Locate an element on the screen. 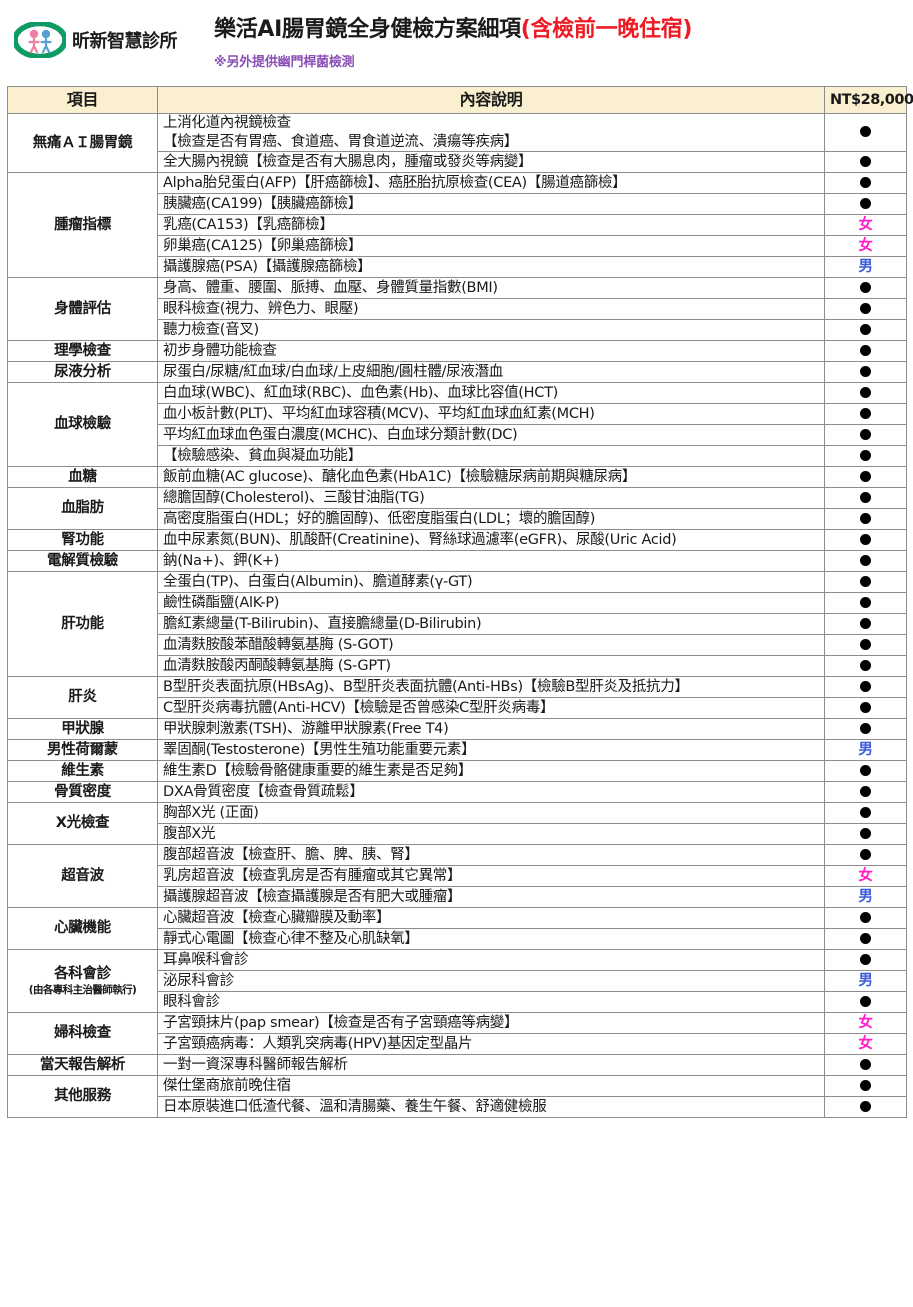 The width and height of the screenshot is (913, 1307). item-description: 聽力檢查(音叉) is located at coordinates (491, 330).